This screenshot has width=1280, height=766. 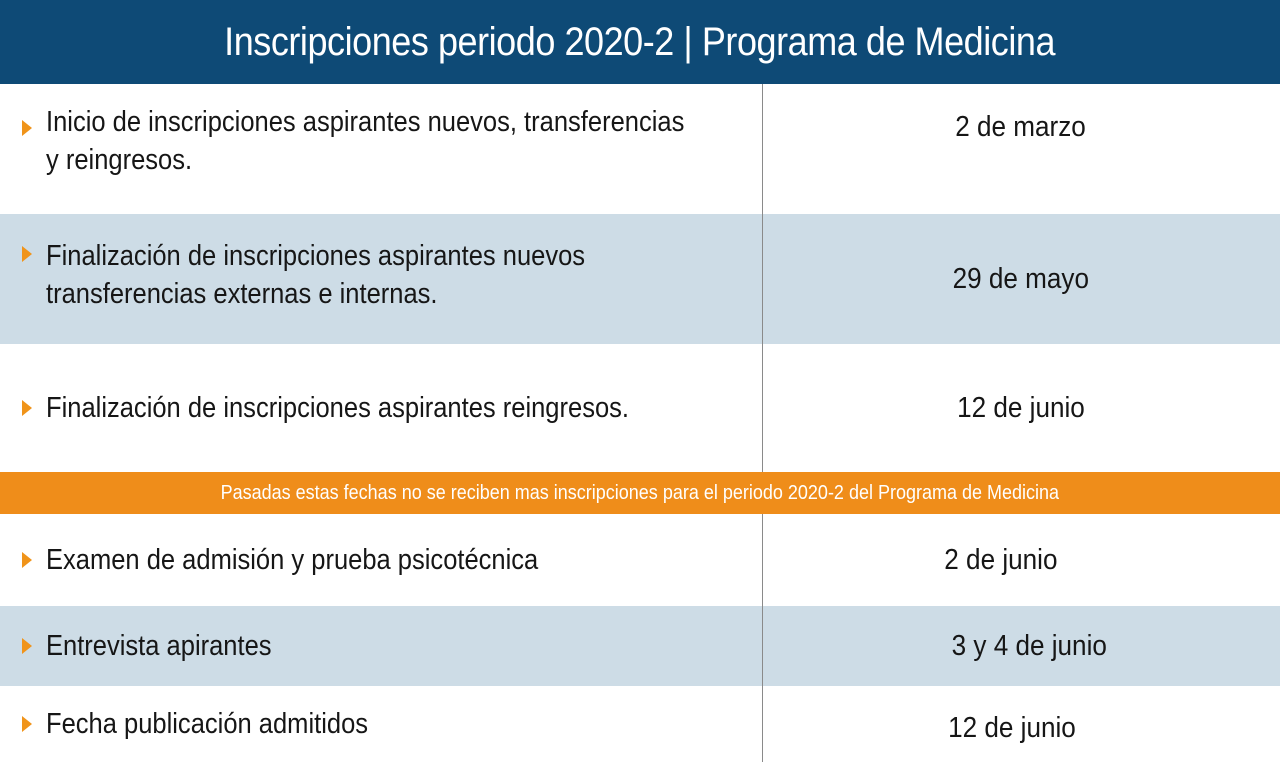 I want to click on date-text: 2 de marzo, so click(x=1021, y=126).